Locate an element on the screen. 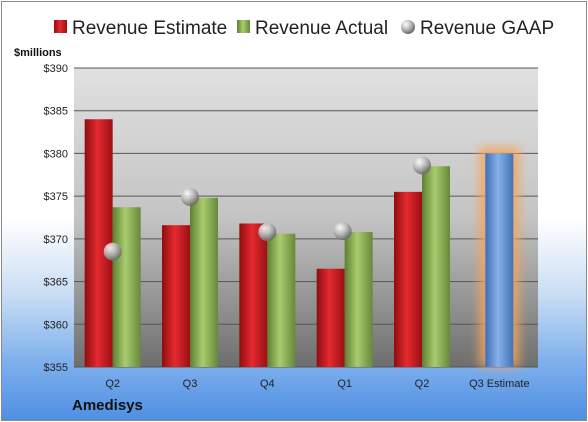  gaap-markers is located at coordinates (267, 208).